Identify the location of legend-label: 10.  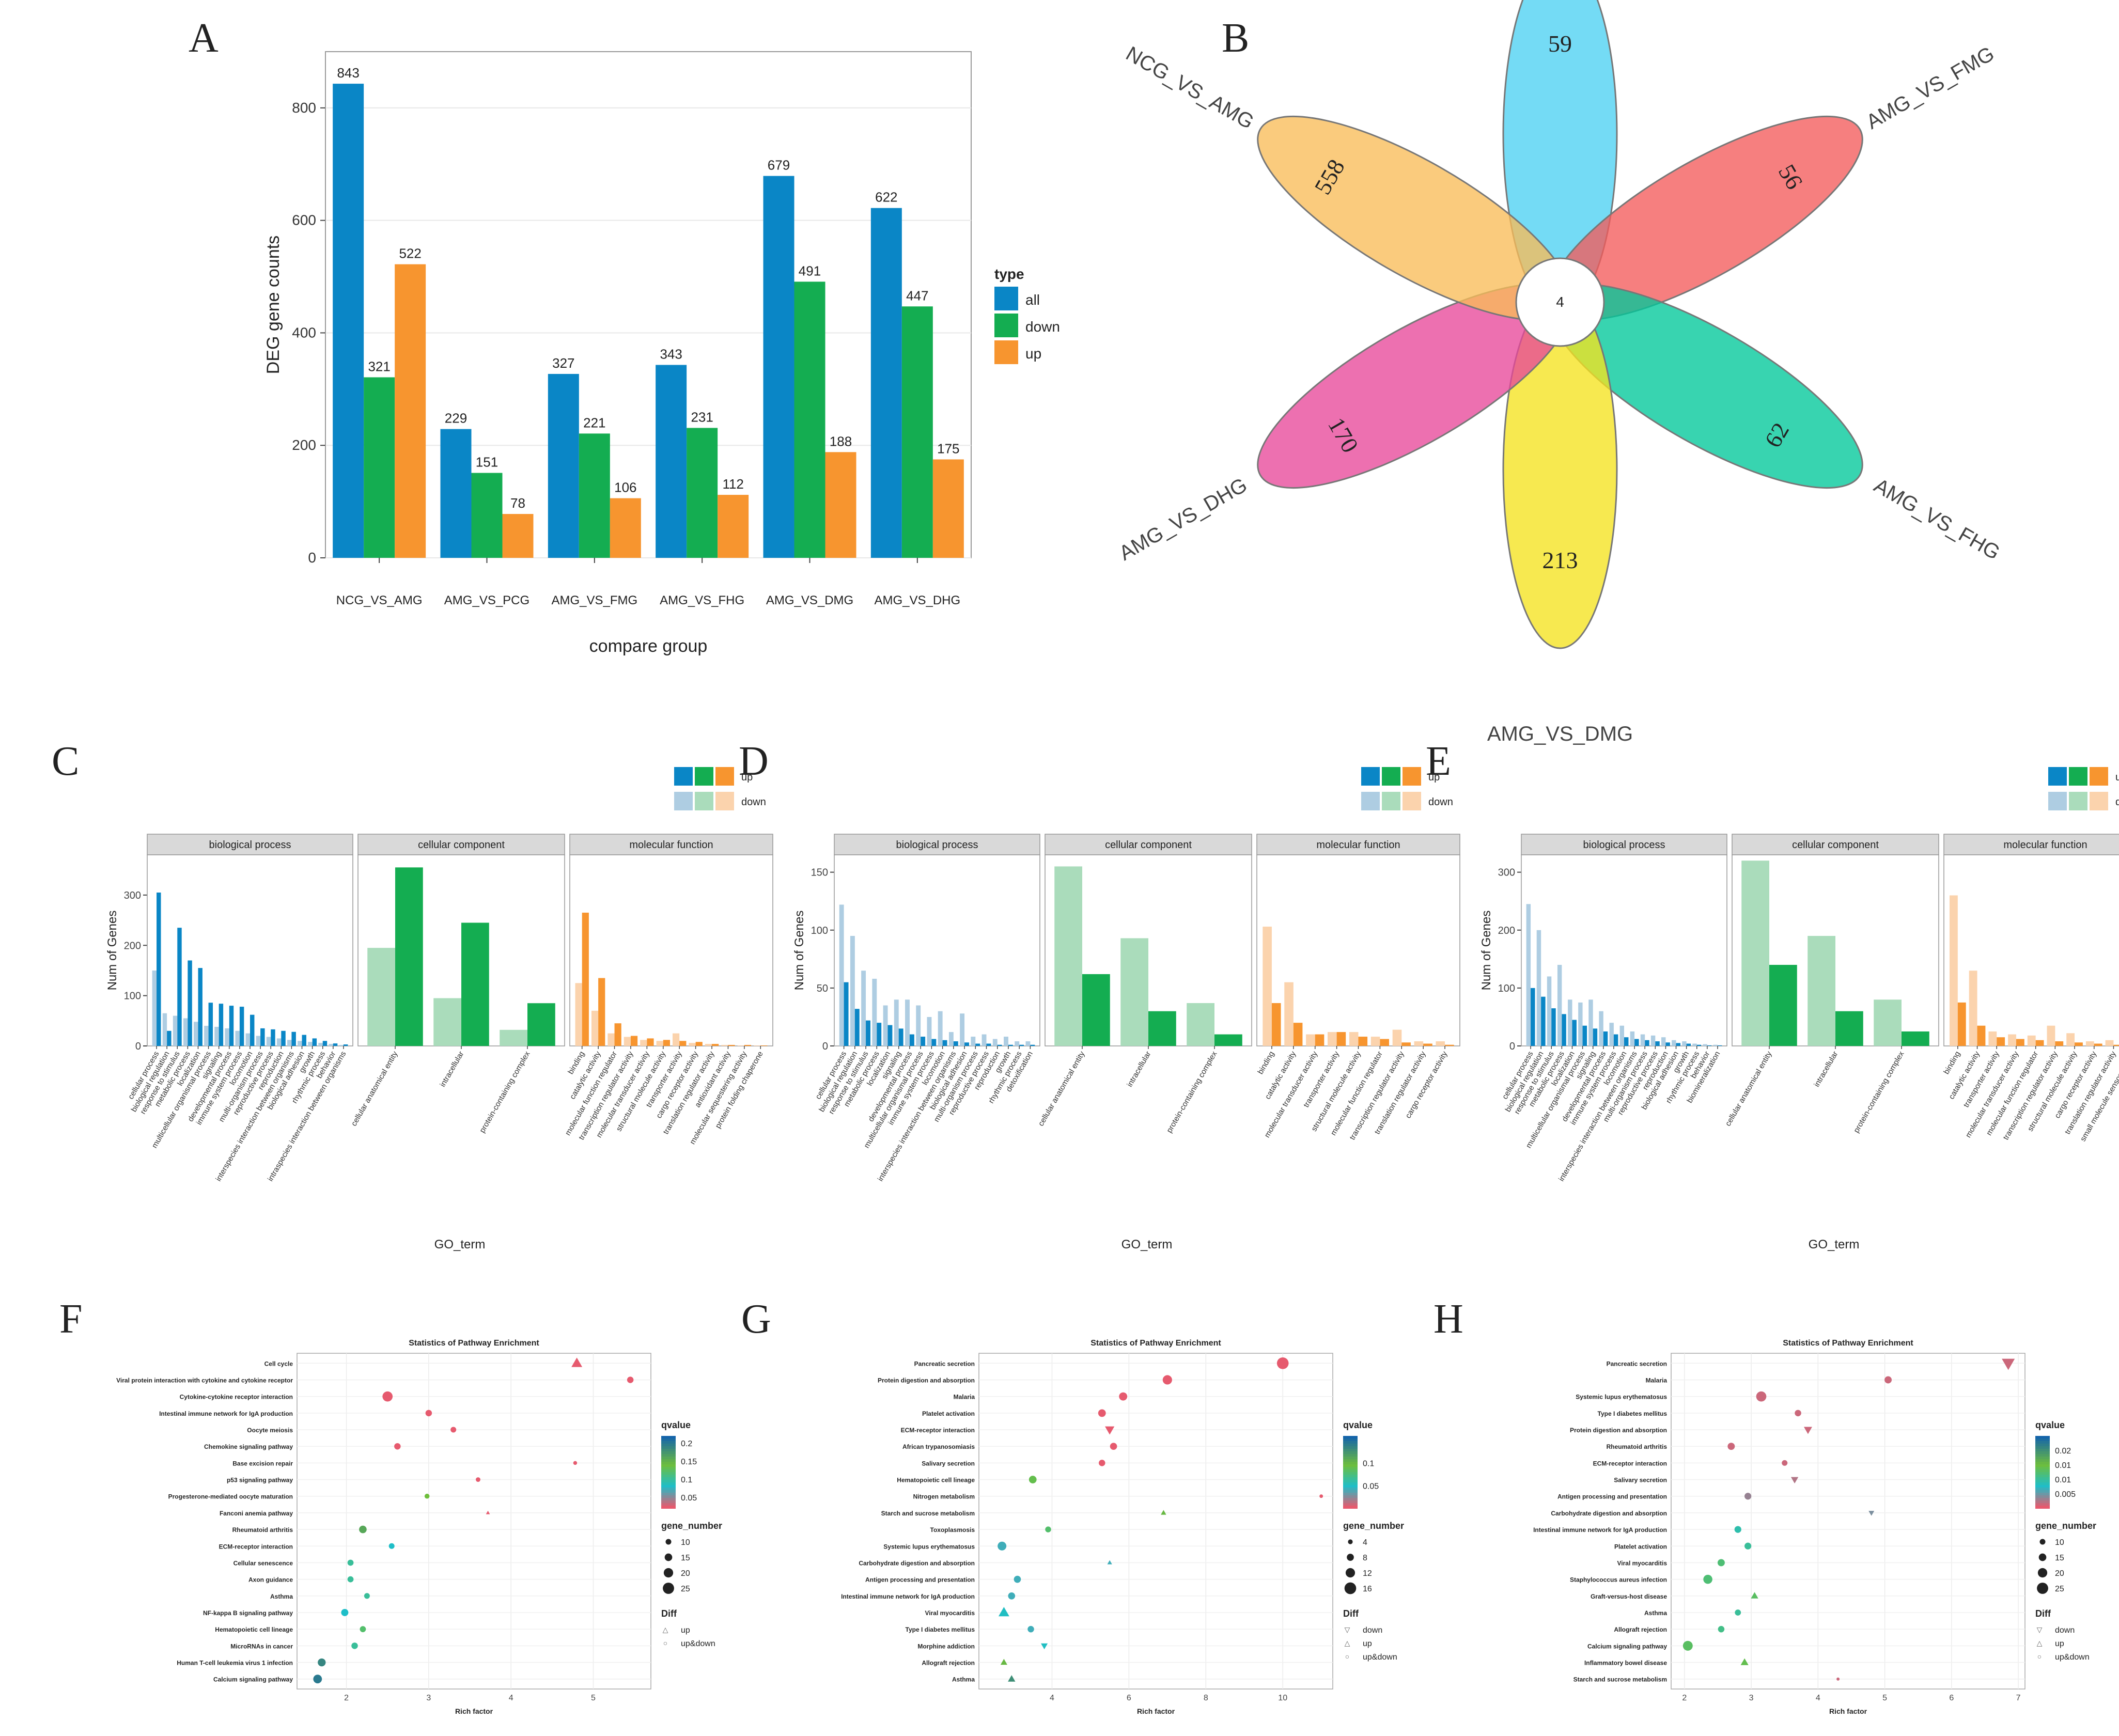
(2059, 1542).